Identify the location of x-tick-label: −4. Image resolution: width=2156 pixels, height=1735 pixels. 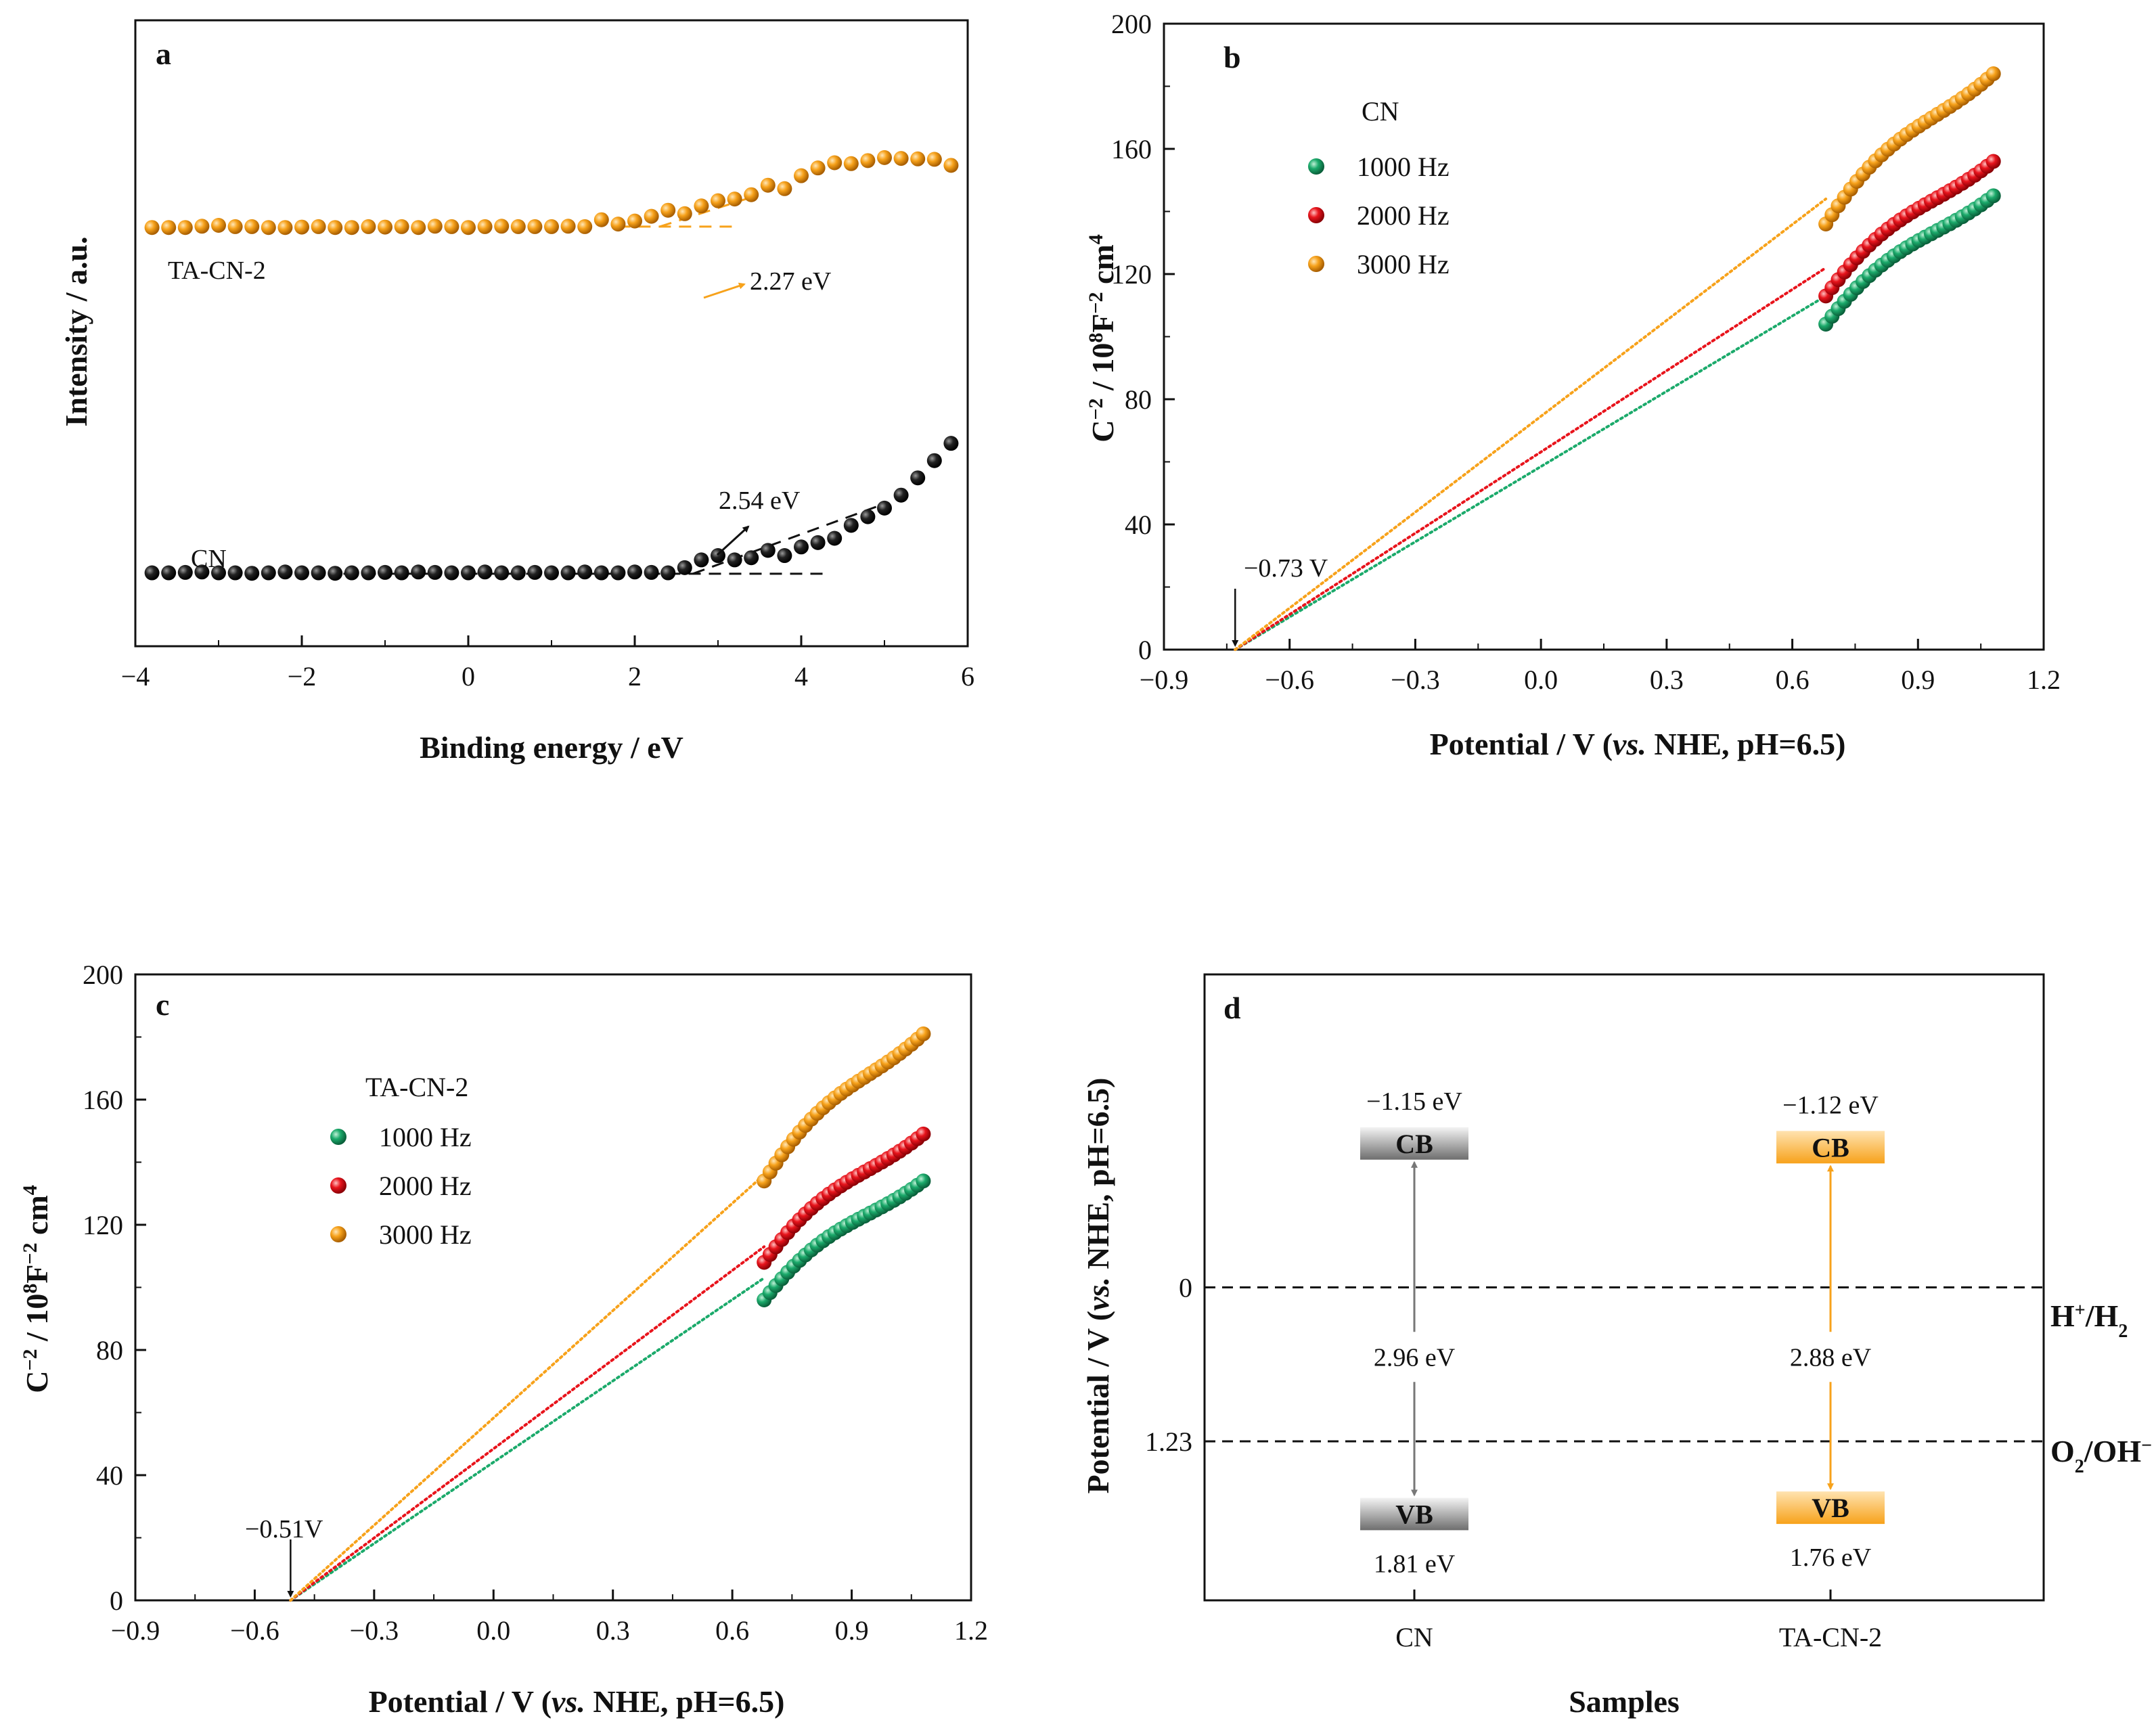
(135, 676).